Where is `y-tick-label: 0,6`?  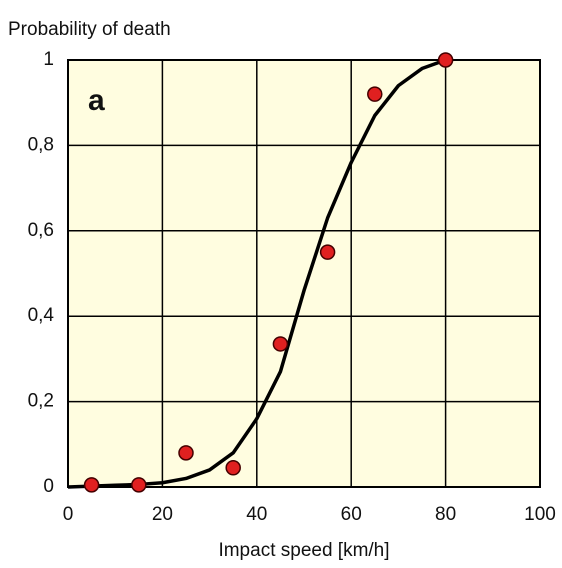 y-tick-label: 0,6 is located at coordinates (41, 230).